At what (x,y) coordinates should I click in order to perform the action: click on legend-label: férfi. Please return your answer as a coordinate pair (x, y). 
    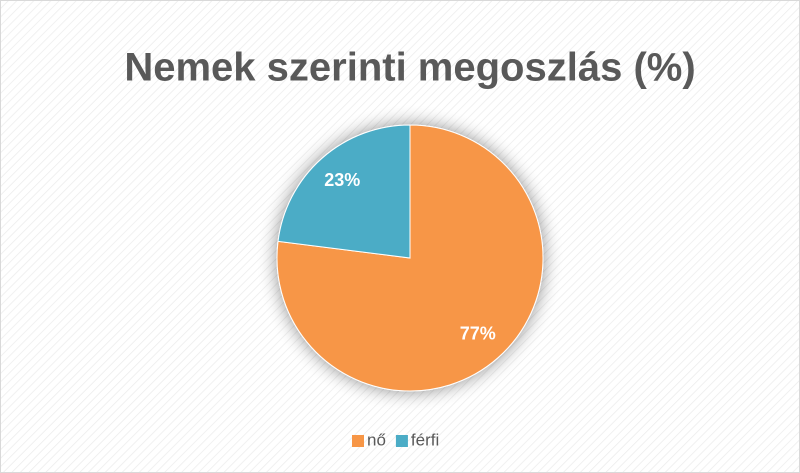
    Looking at the image, I should click on (425, 439).